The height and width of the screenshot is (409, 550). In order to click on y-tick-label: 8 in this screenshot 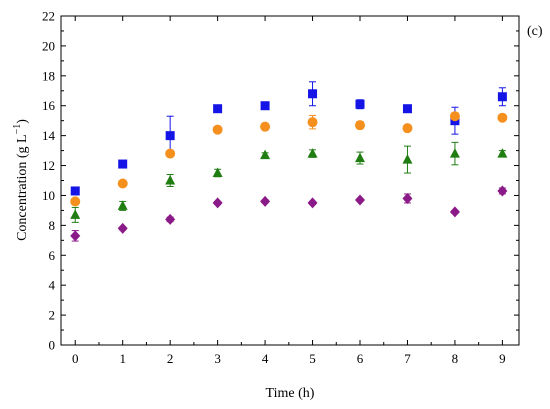, I will do `click(52, 225)`.